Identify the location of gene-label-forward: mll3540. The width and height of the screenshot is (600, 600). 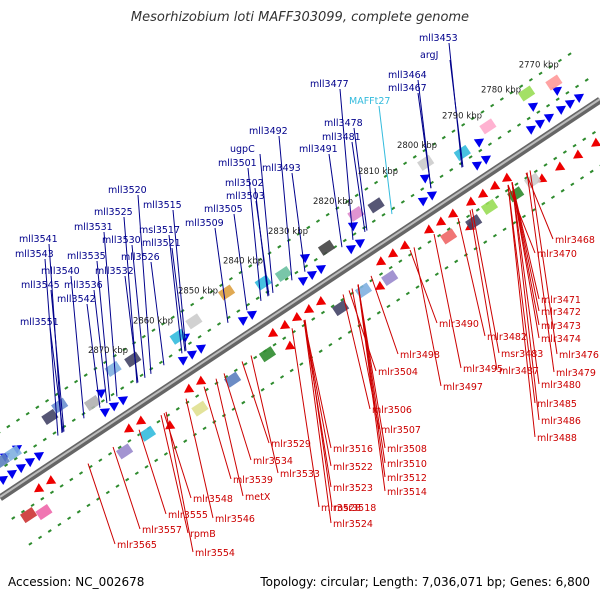
(60, 271).